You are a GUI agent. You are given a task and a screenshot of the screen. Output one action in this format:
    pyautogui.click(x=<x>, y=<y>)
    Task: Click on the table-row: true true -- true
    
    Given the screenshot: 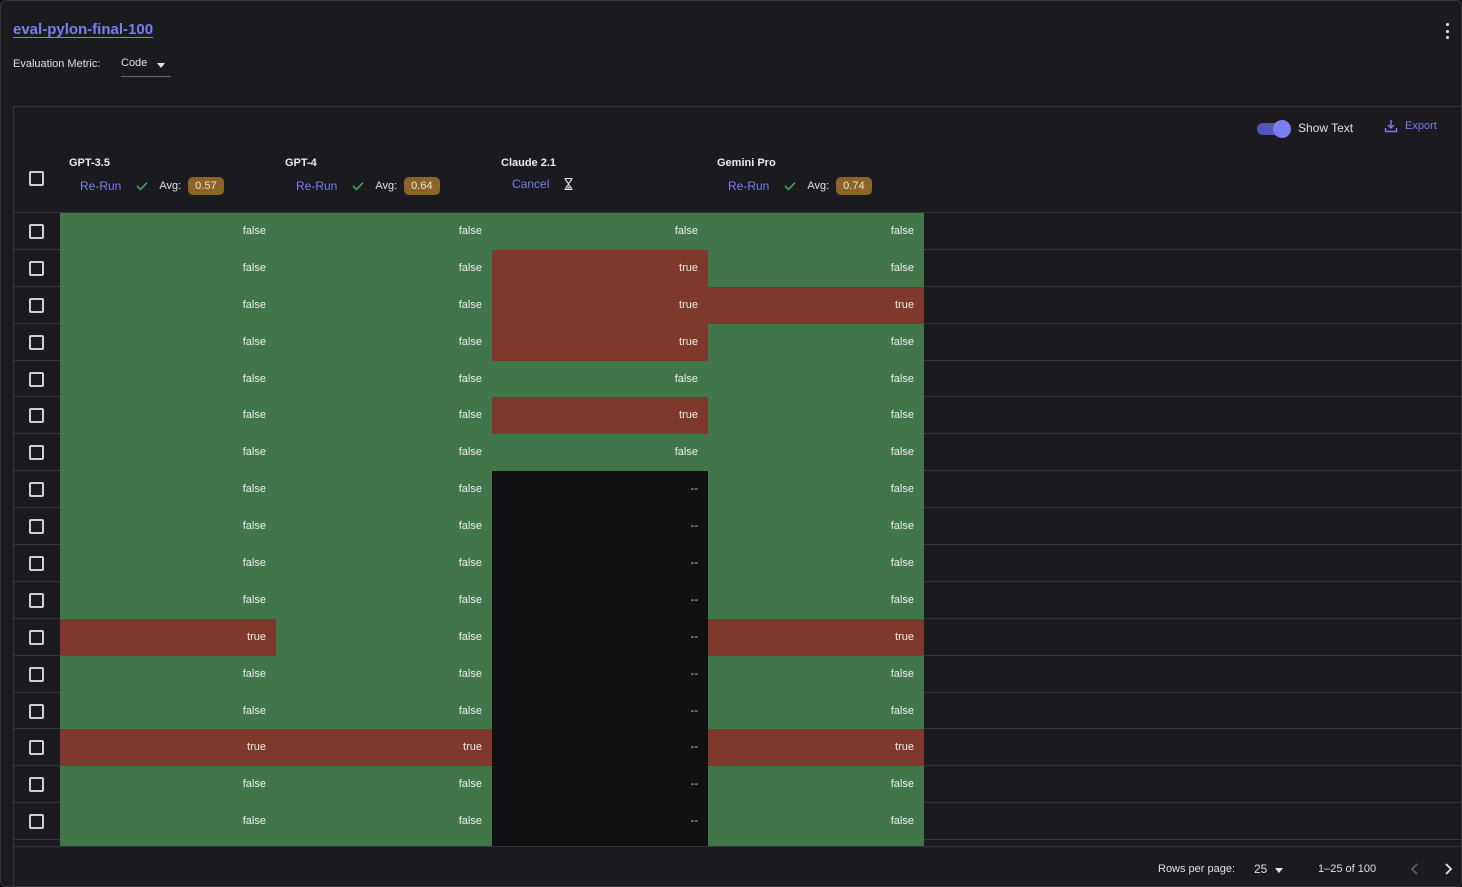 What is the action you would take?
    pyautogui.click(x=737, y=748)
    